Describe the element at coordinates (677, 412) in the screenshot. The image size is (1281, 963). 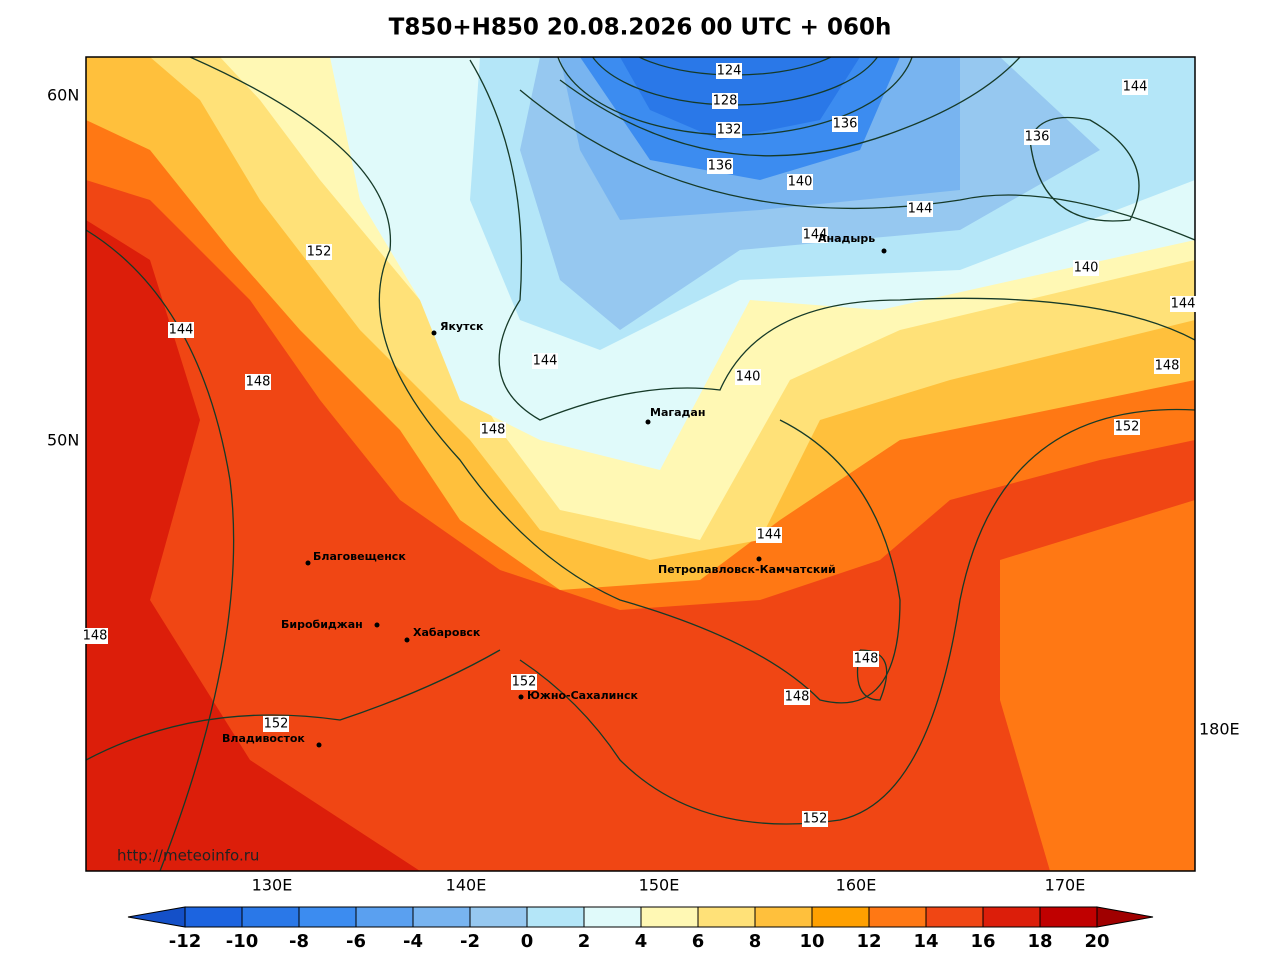
I see `city-label: Магадан` at that location.